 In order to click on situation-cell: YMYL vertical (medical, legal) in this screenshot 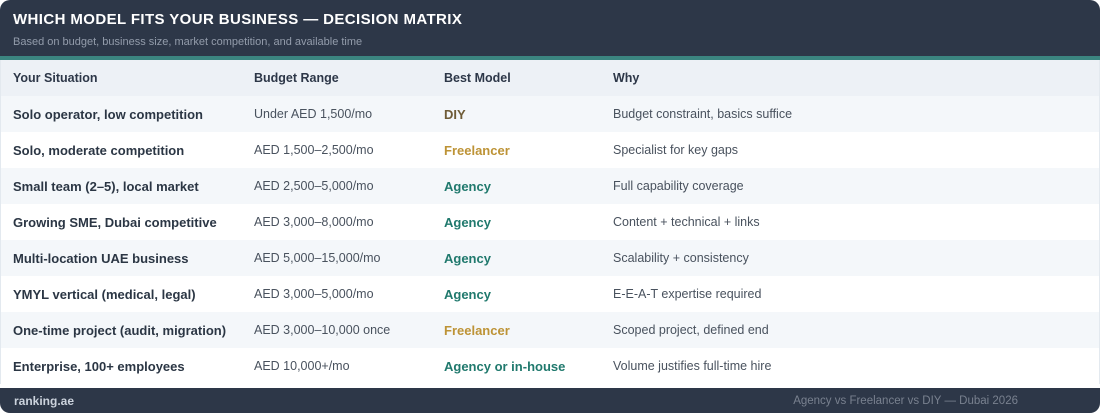, I will do `click(104, 294)`.